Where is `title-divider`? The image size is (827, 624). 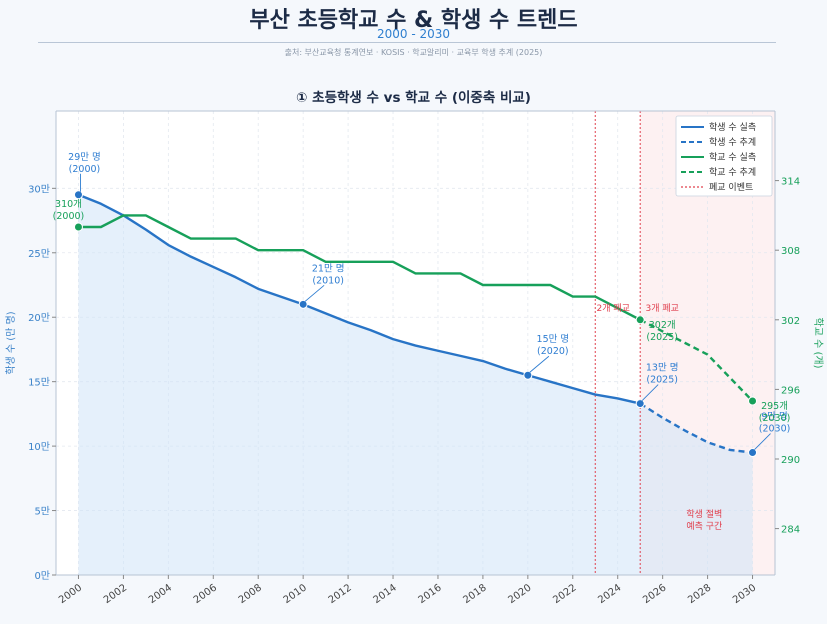 title-divider is located at coordinates (407, 42).